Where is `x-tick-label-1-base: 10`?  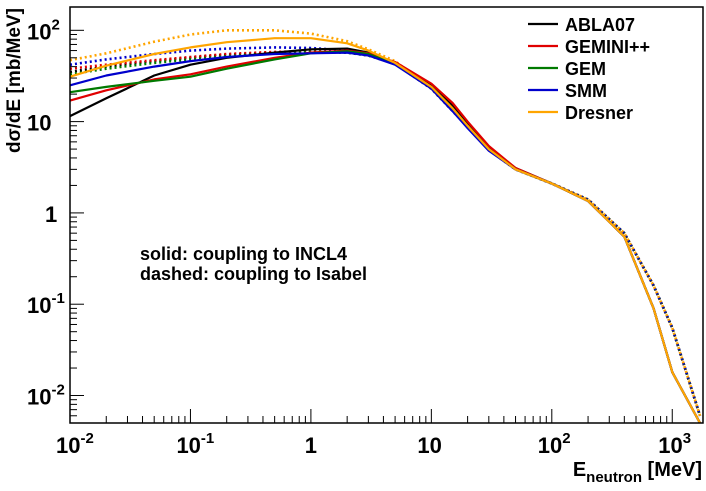 x-tick-label-1-base: 10 is located at coordinates (188, 445).